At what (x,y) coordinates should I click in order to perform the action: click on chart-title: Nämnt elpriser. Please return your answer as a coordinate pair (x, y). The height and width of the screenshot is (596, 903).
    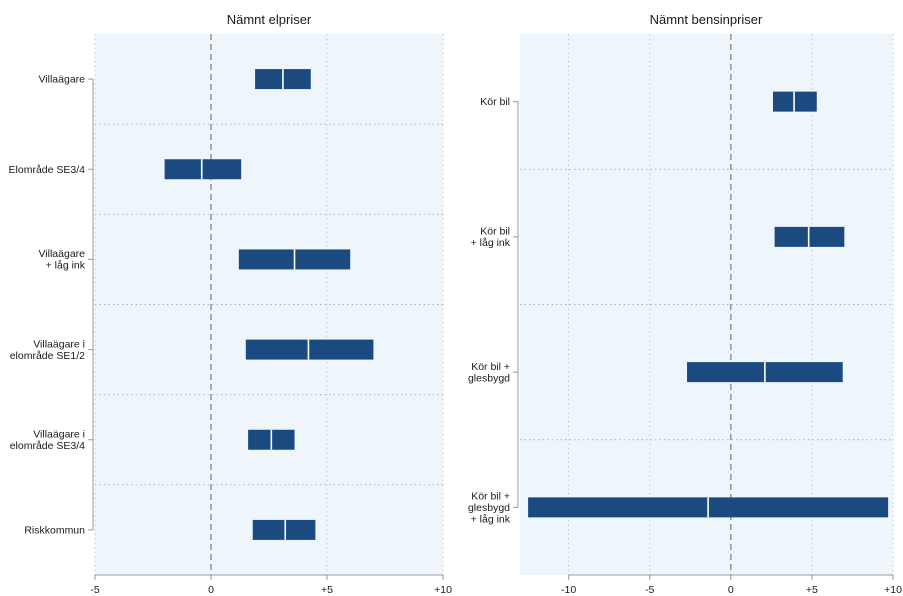
    Looking at the image, I should click on (269, 19).